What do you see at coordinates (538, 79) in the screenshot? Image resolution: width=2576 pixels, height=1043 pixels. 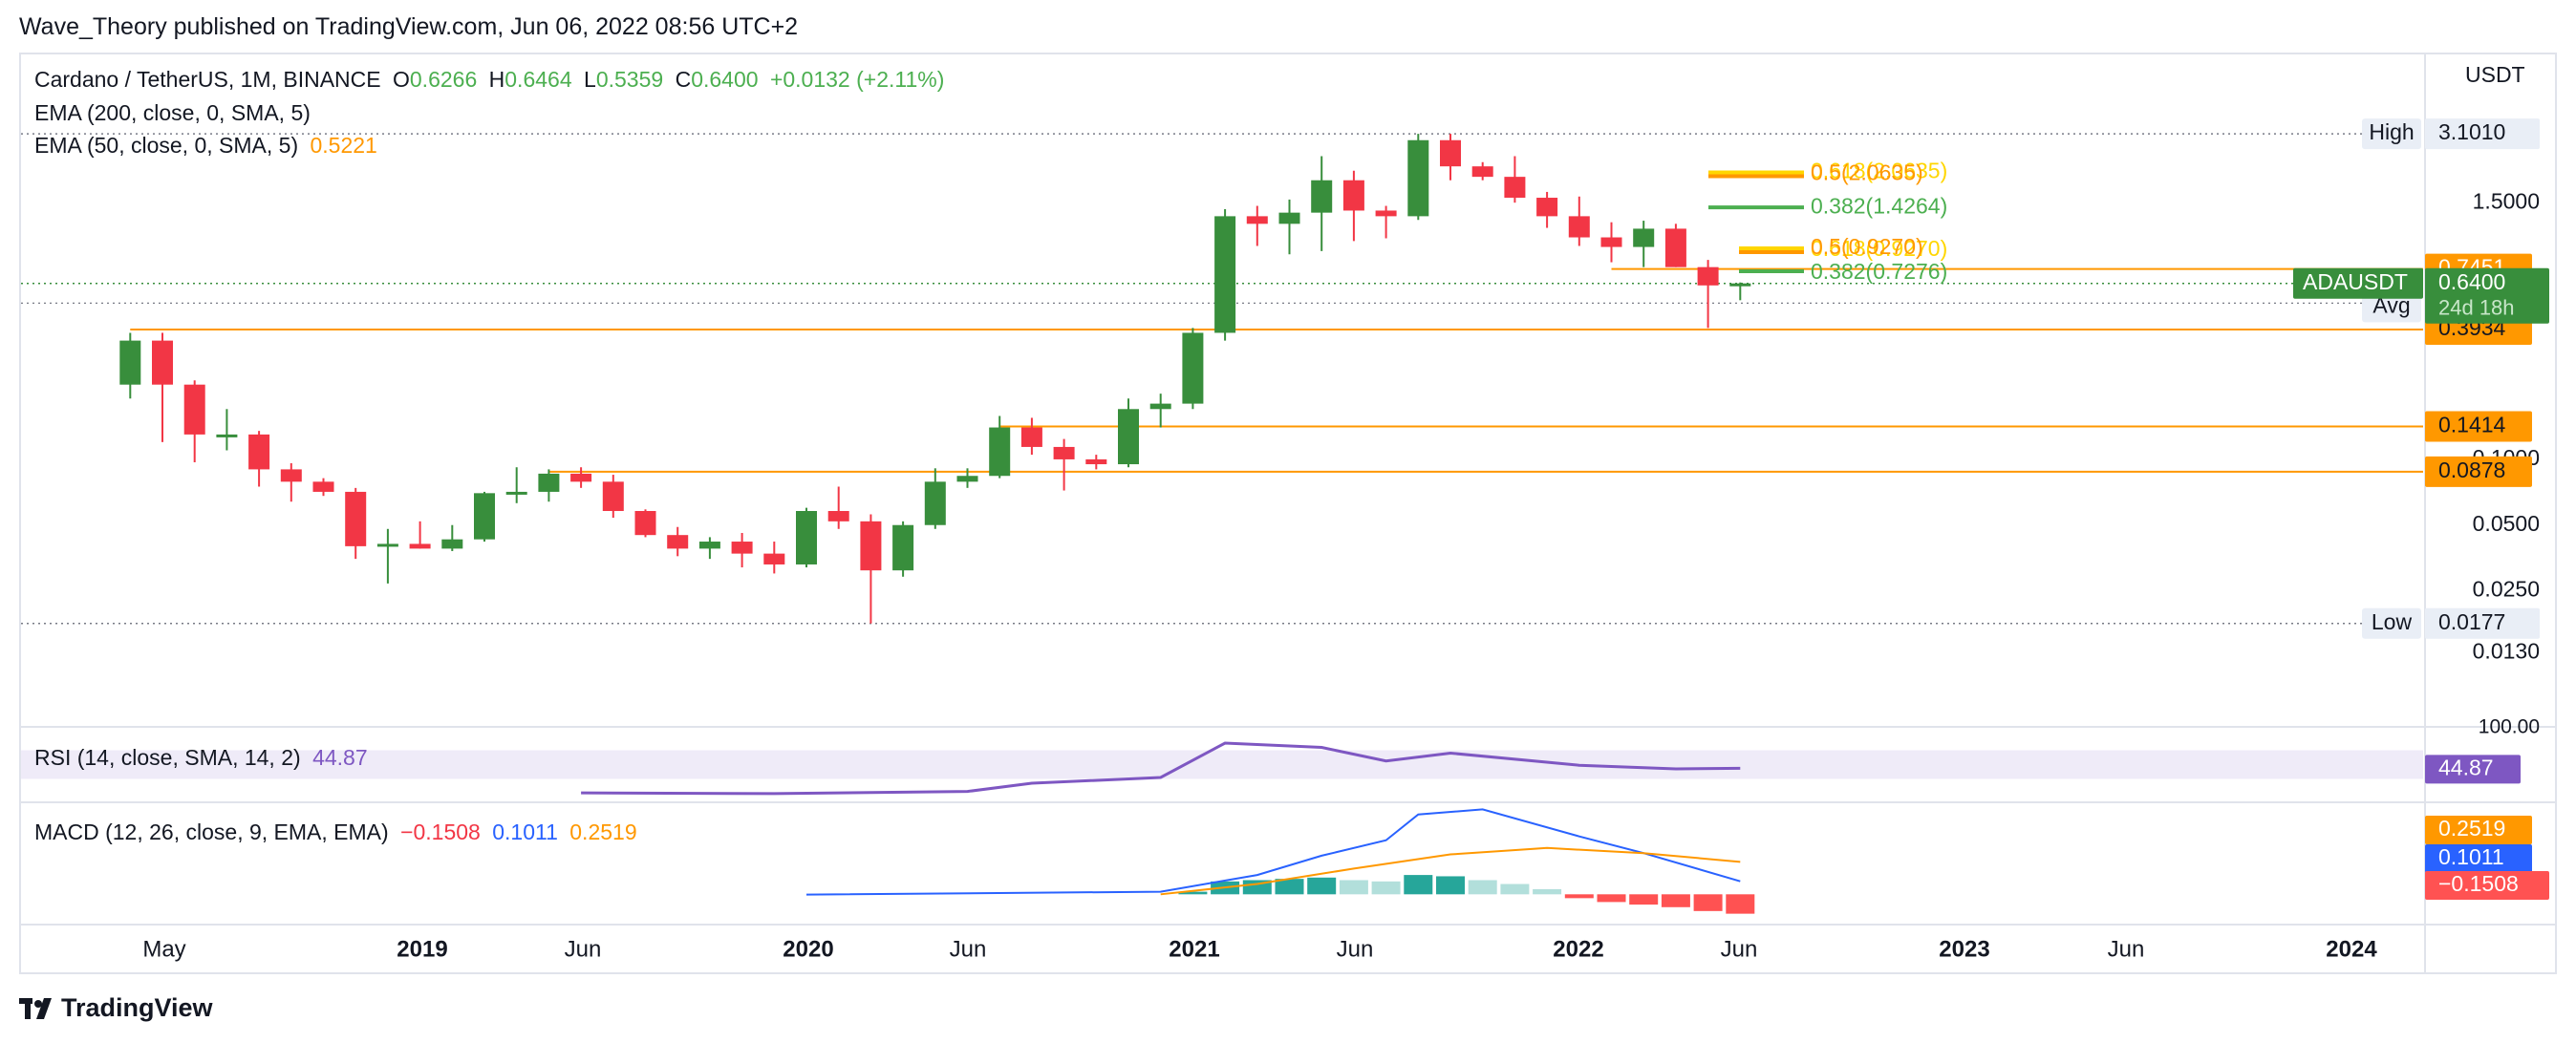 I see `high-value: 0.6464` at bounding box center [538, 79].